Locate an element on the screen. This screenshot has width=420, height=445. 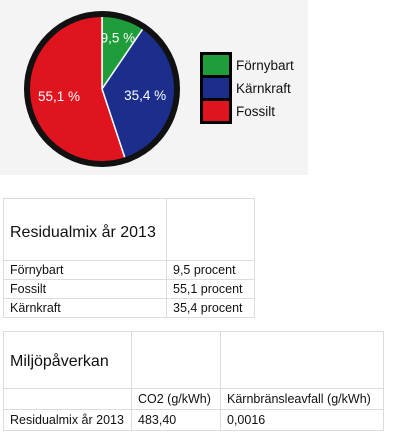
pie-label-fornybart: 9,5 % is located at coordinates (118, 37).